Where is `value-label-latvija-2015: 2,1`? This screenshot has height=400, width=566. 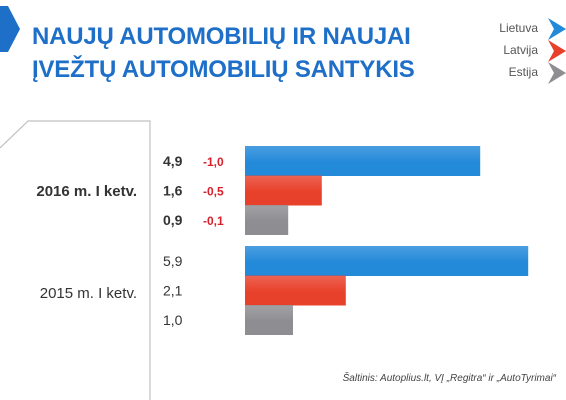 value-label-latvija-2015: 2,1 is located at coordinates (173, 291).